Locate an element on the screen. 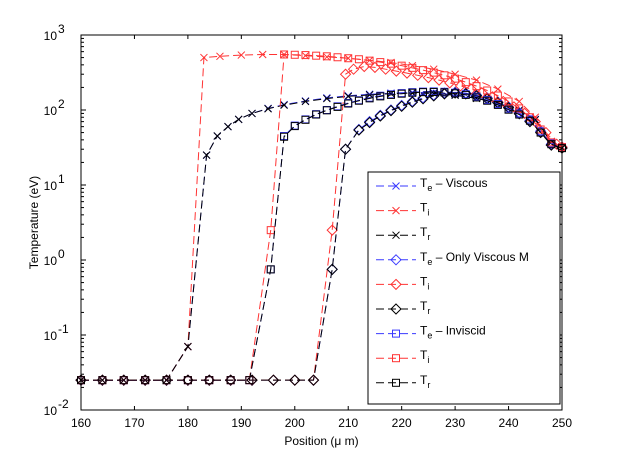 Image resolution: width=623 pixels, height=467 pixels. legend-label-7: Ti is located at coordinates (424, 356).